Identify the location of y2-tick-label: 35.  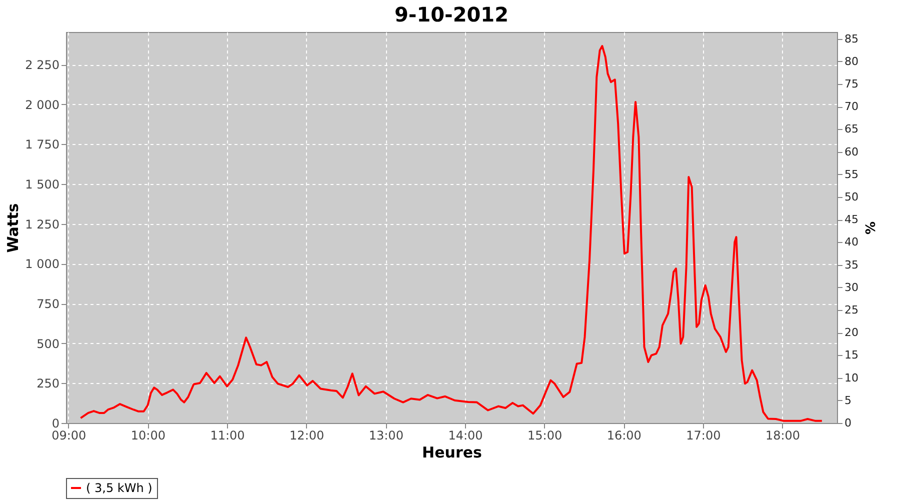
(851, 265).